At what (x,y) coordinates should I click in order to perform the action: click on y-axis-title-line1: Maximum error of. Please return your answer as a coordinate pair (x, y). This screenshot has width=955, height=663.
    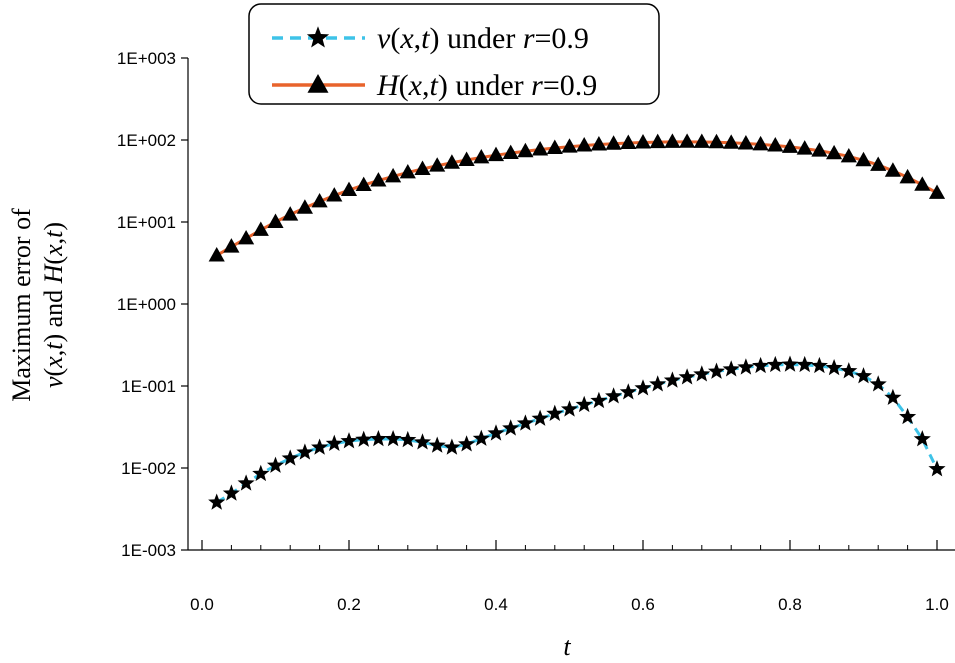
    Looking at the image, I should click on (21, 305).